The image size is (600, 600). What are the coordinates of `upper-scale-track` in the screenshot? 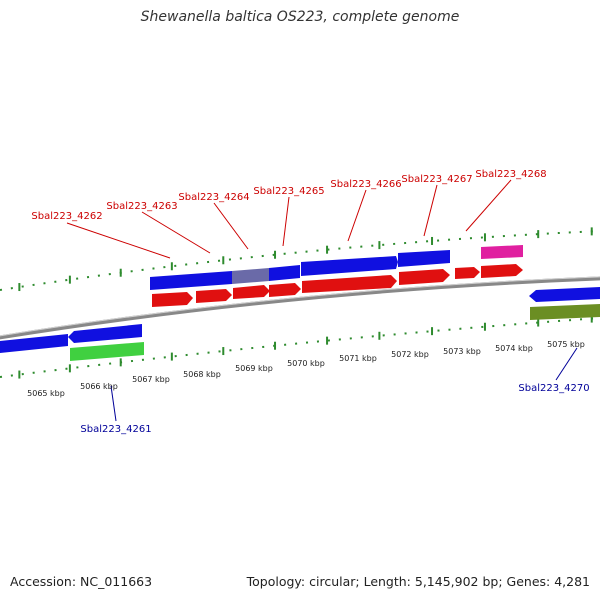 It's located at (300, 260).